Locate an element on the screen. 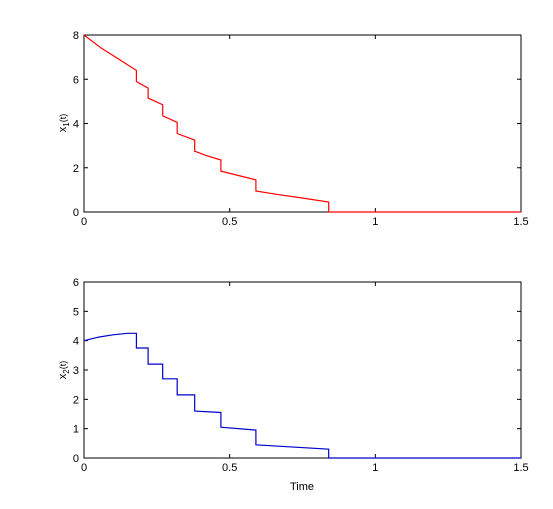 The height and width of the screenshot is (509, 553). ytick-label-x2: 4 is located at coordinates (76, 342).